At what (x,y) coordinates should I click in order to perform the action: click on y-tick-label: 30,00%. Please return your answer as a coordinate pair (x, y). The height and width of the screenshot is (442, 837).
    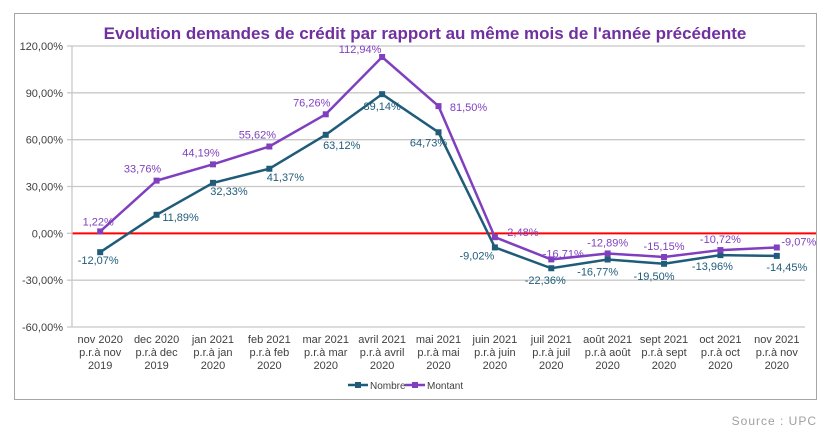
    Looking at the image, I should click on (45, 188).